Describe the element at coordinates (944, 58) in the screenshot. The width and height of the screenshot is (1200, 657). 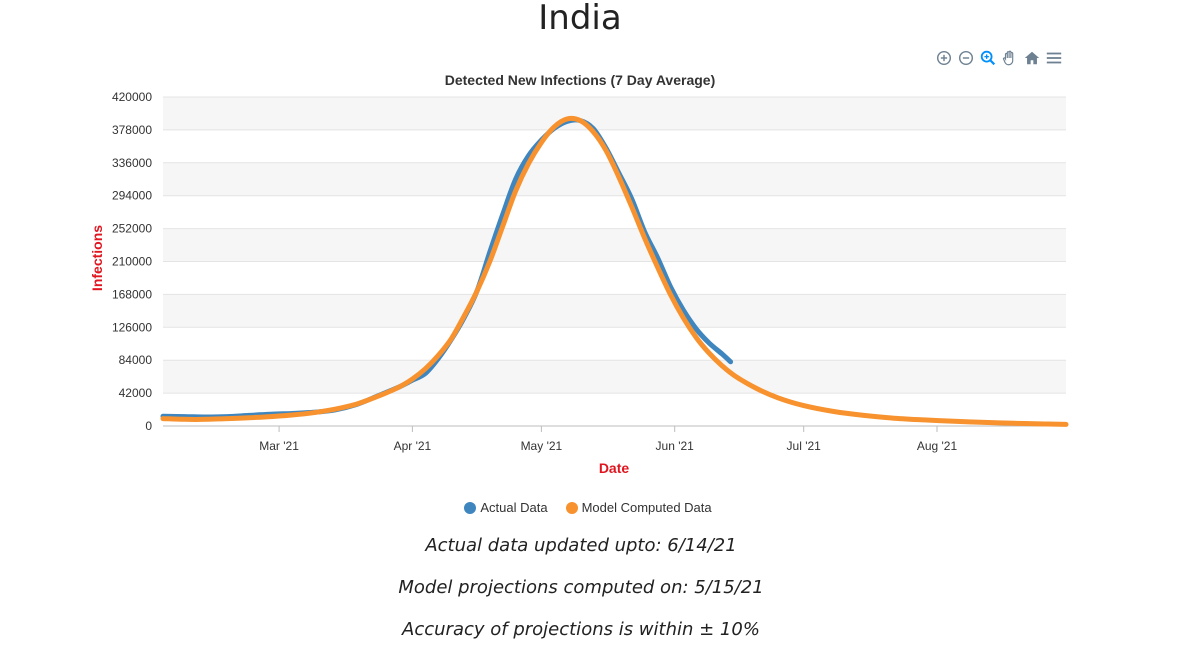
I see `zoom-in-icon` at that location.